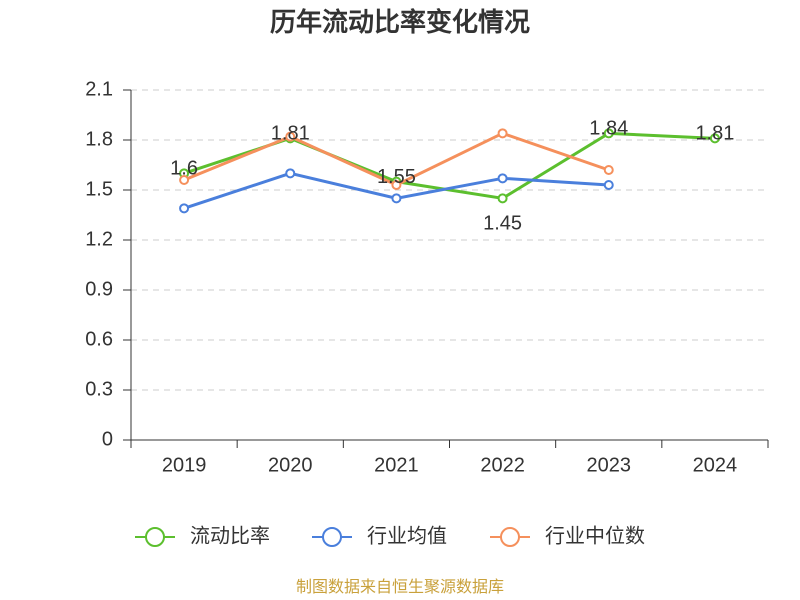  What do you see at coordinates (230, 535) in the screenshot?
I see `legend-label: 流动比率` at bounding box center [230, 535].